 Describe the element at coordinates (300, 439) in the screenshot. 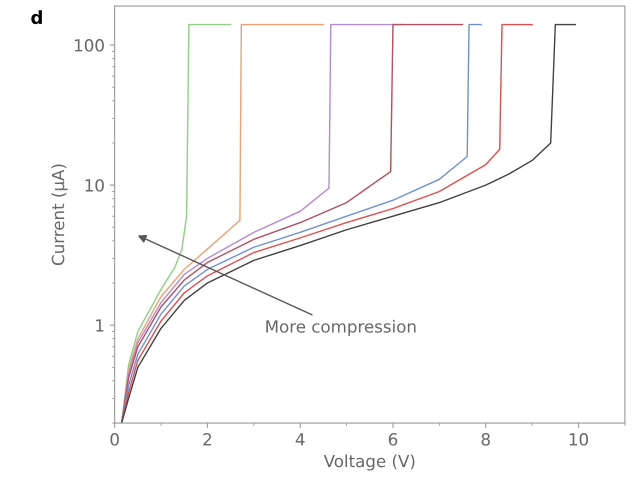

I see `x-tick-label: 4` at that location.